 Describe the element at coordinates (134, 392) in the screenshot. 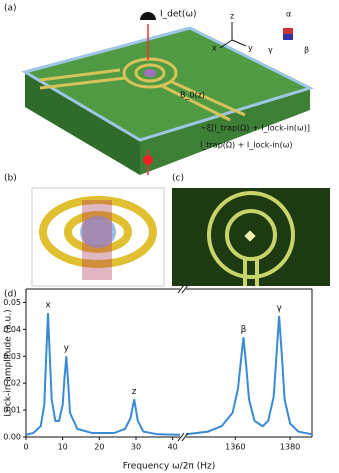

I see `peak-label: z` at that location.